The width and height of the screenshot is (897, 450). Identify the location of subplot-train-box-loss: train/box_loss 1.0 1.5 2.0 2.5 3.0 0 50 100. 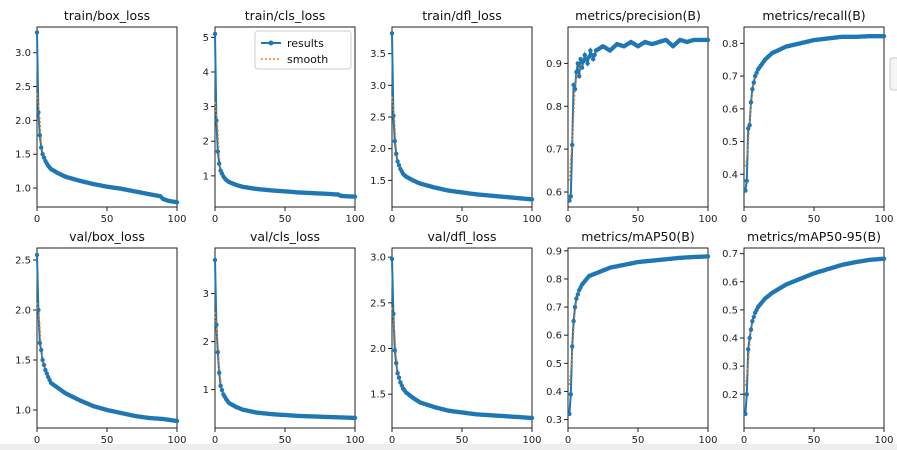
(100, 116).